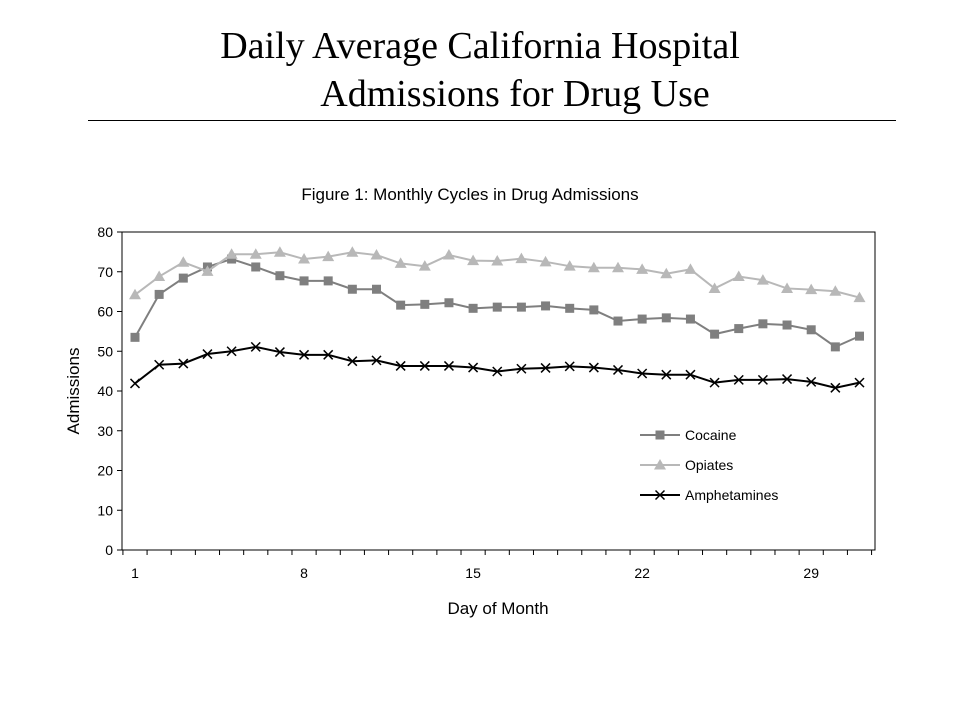 This screenshot has width=960, height=720. Describe the element at coordinates (642, 573) in the screenshot. I see `x-tick-label: 22` at that location.